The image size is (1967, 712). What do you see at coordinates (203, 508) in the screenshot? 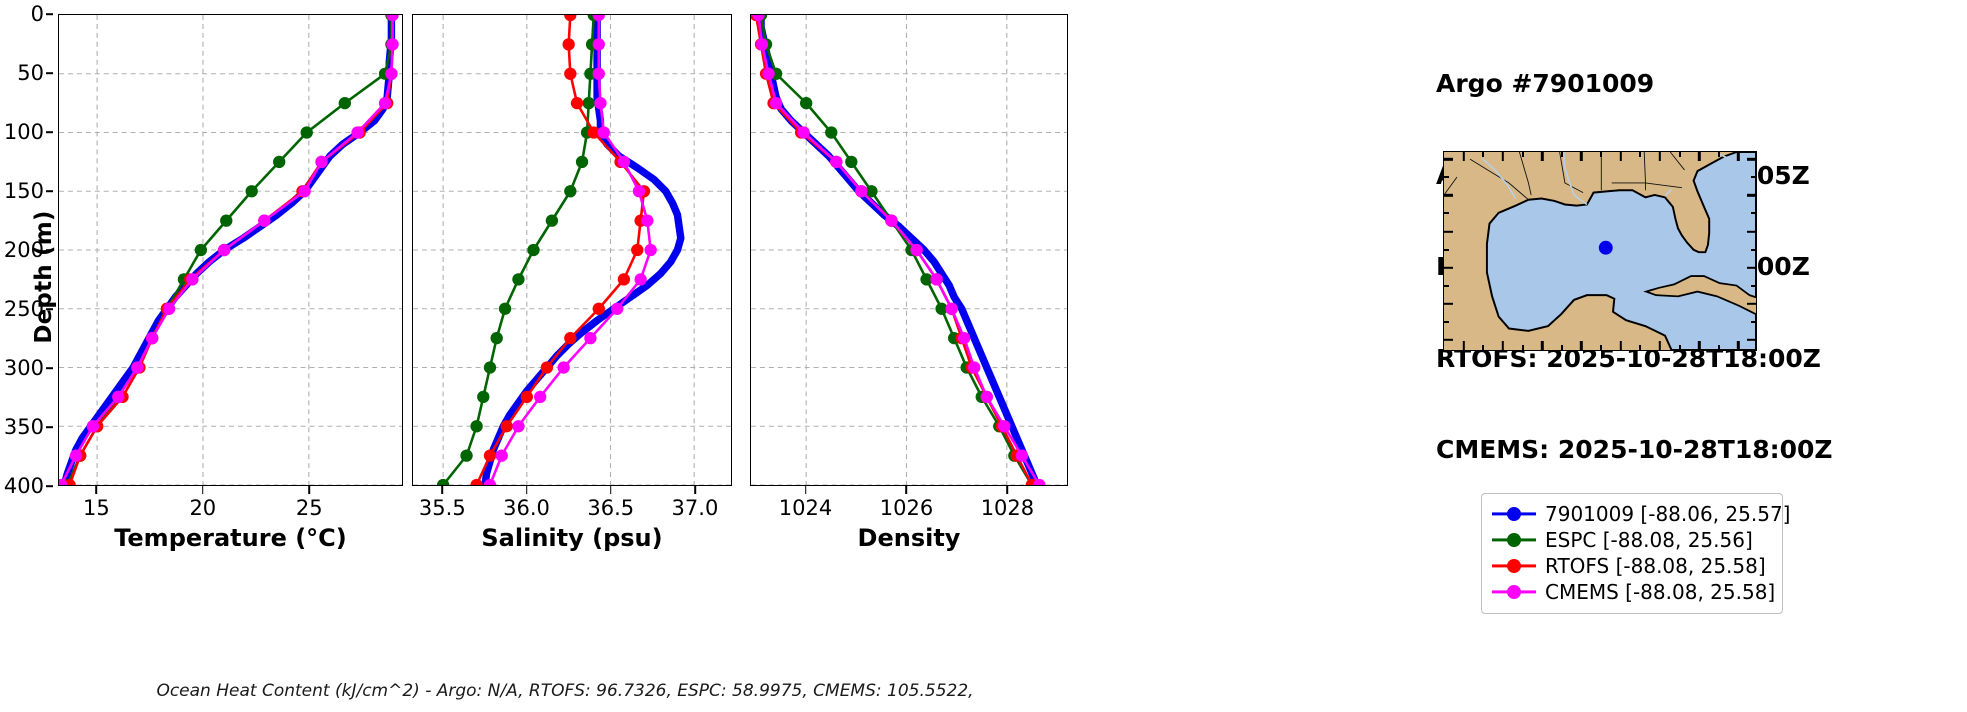
I see `temperature-tick-label: 20` at bounding box center [203, 508].